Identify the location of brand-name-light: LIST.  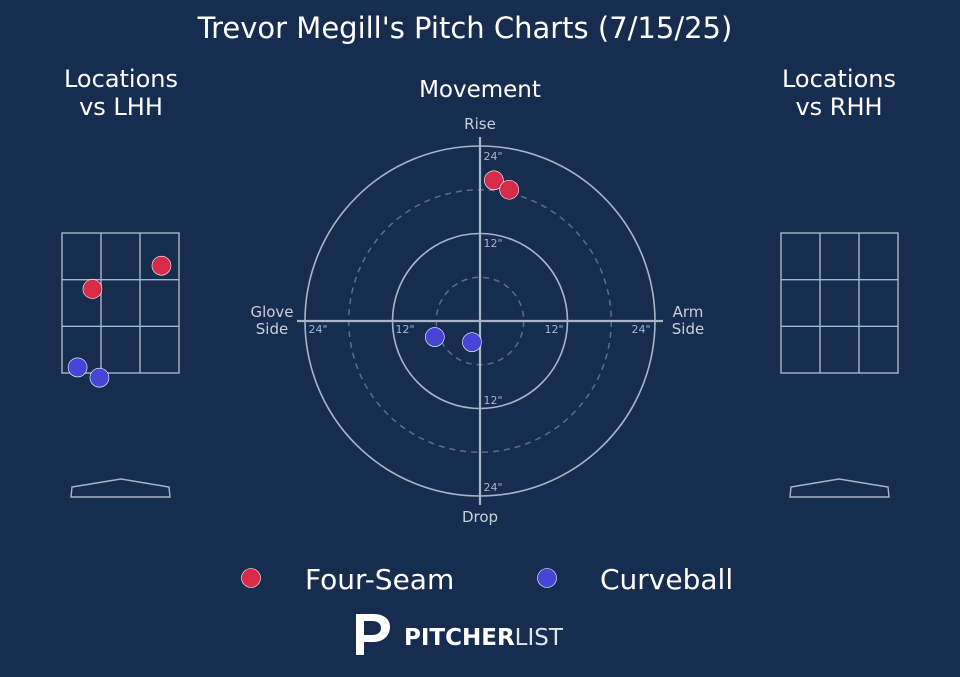
(539, 638).